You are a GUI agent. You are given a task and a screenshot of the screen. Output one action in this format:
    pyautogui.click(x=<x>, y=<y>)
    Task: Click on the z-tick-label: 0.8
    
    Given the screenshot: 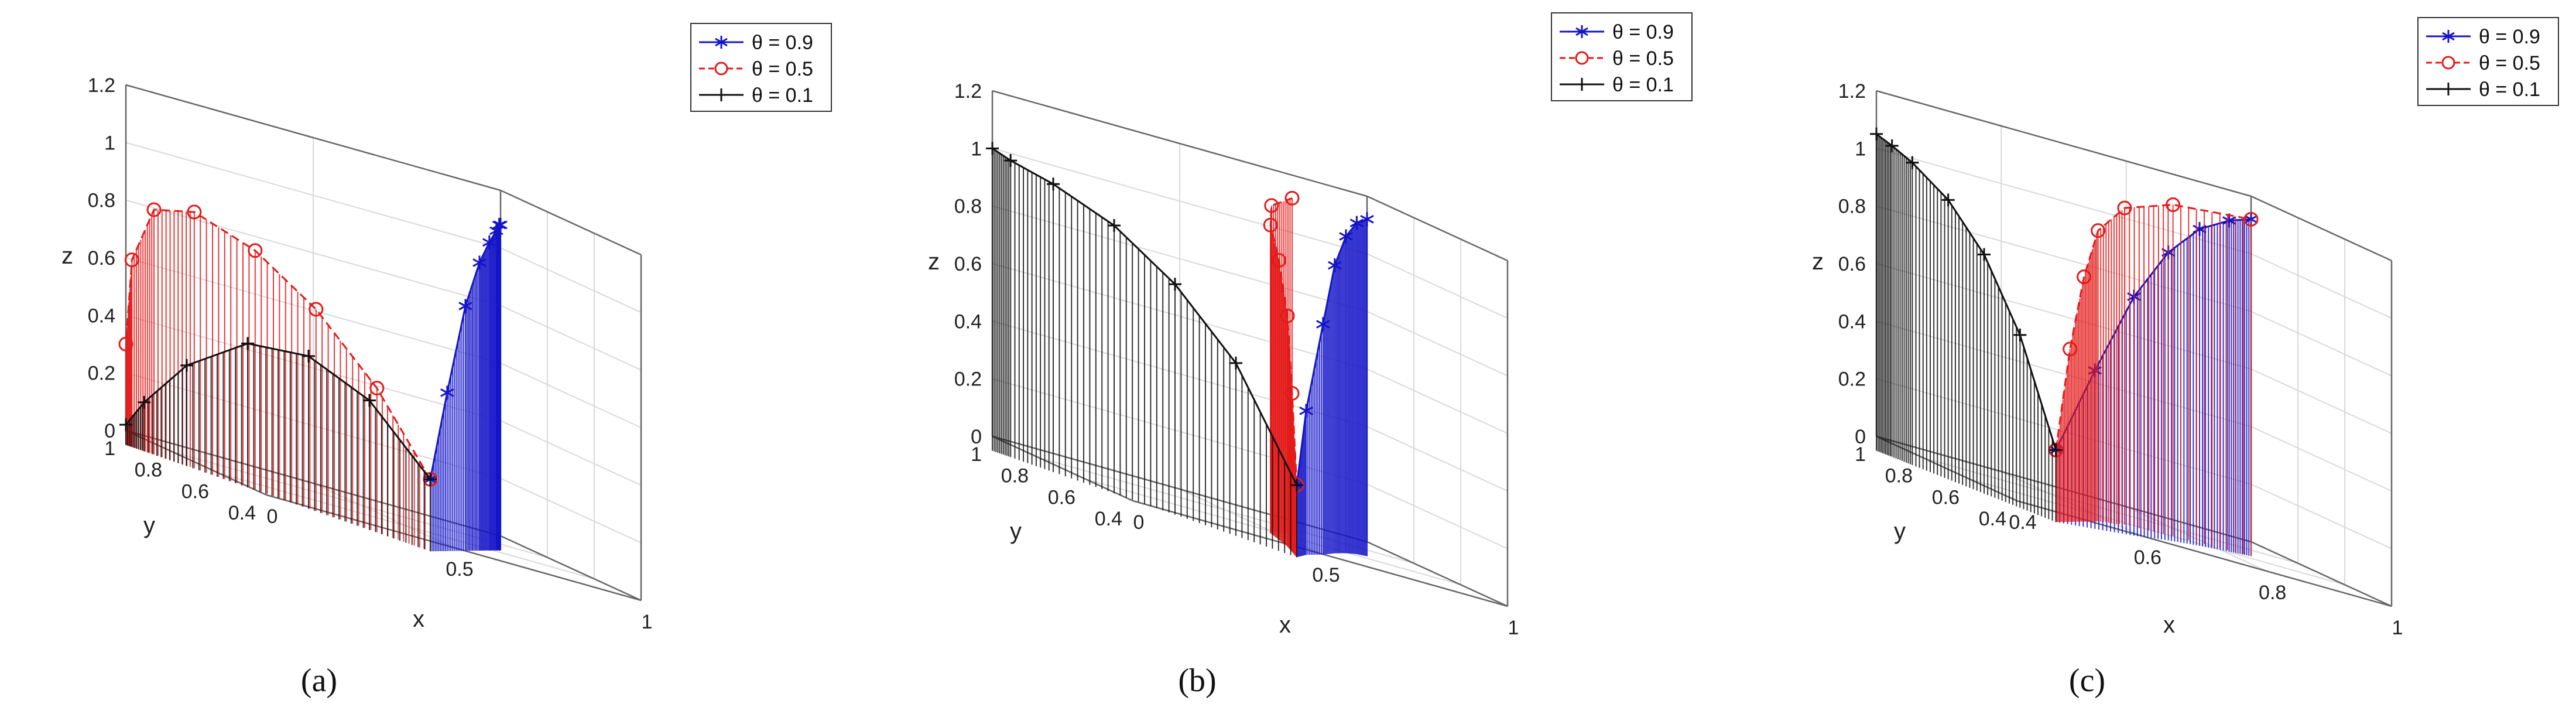 What is the action you would take?
    pyautogui.click(x=968, y=207)
    